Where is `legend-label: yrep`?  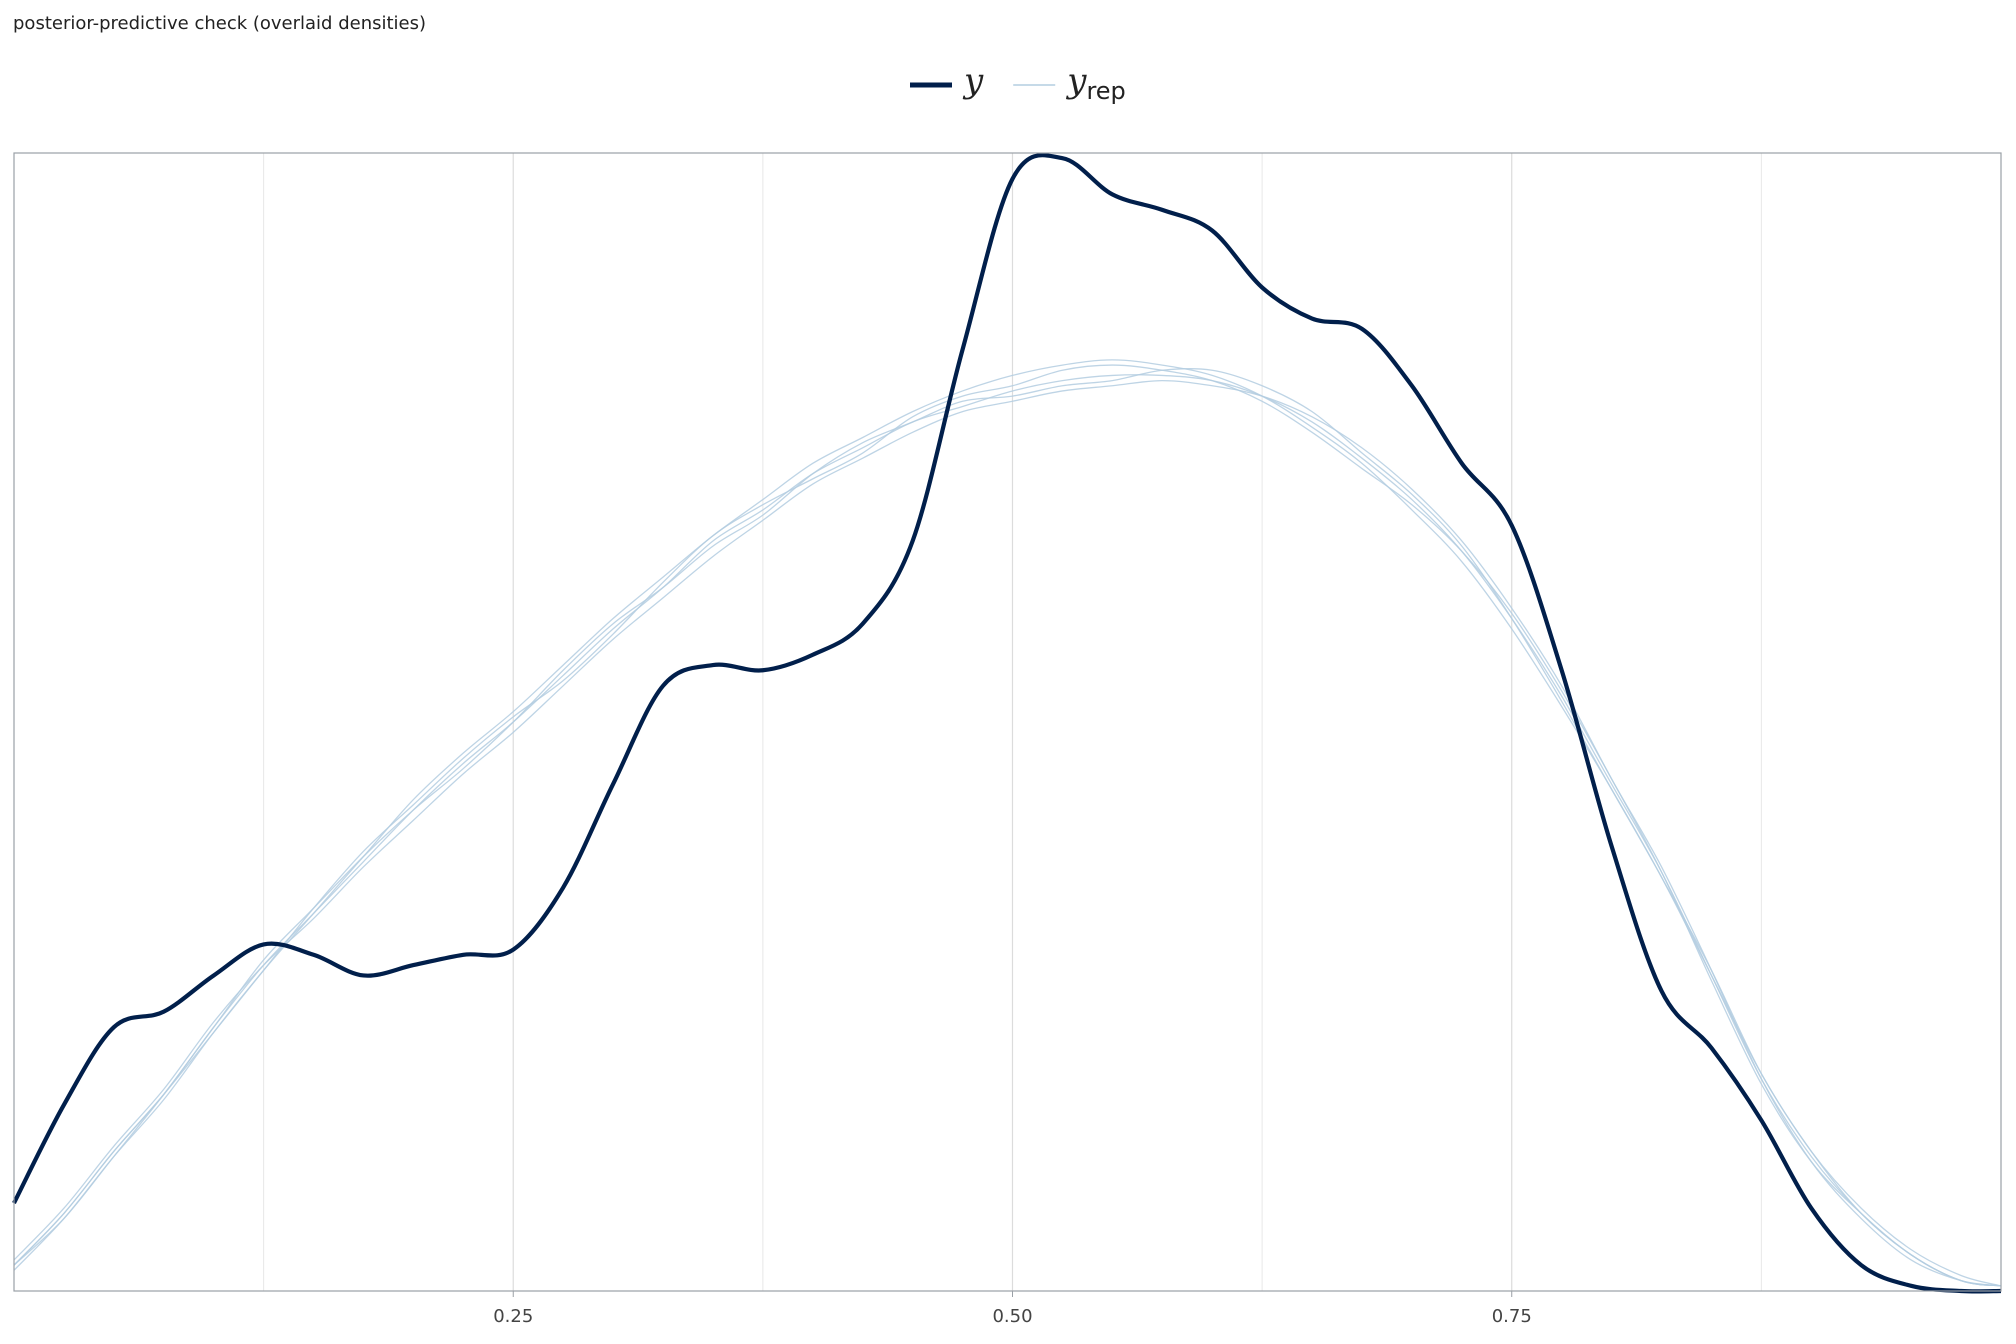 legend-label: yrep is located at coordinates (1095, 83).